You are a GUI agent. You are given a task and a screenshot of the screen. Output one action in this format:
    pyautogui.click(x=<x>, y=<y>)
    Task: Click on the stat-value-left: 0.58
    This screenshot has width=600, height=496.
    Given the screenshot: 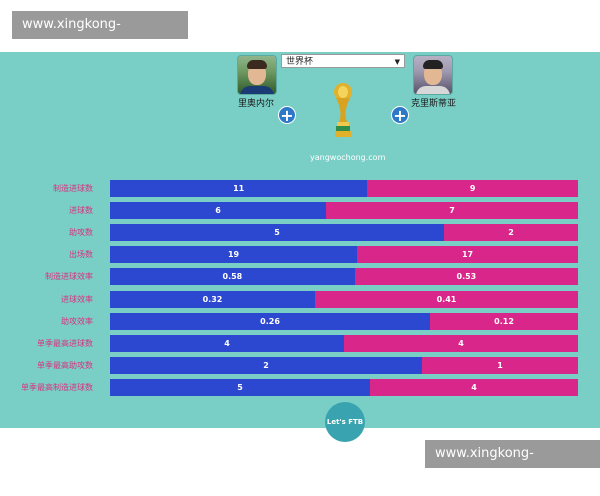 What is the action you would take?
    pyautogui.click(x=232, y=276)
    